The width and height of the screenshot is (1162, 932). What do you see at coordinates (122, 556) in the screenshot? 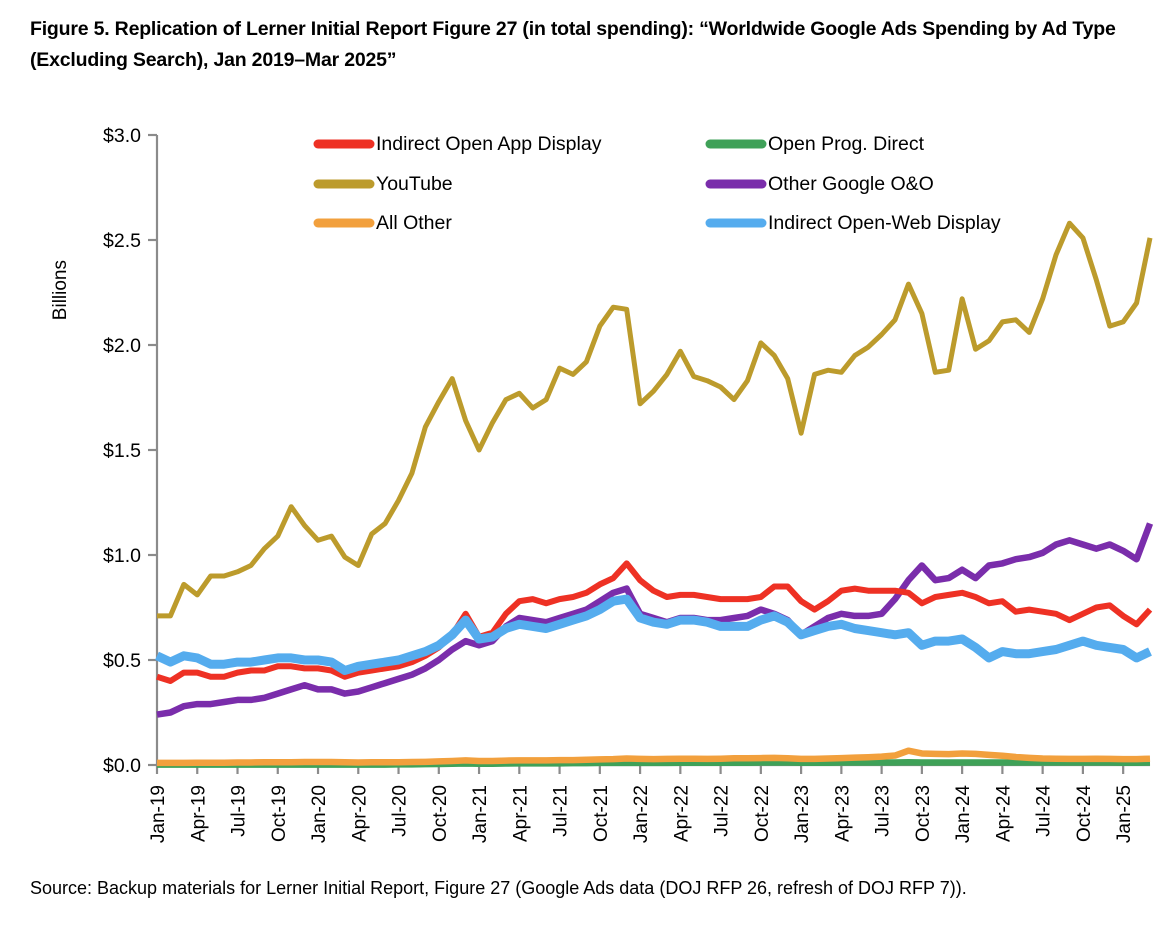
I see `y-axis-tick-label: $1.0` at bounding box center [122, 556].